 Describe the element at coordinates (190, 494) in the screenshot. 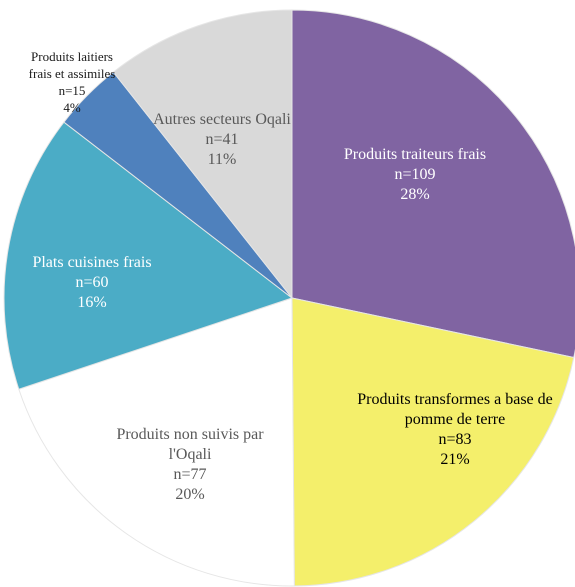

I see `label-line: 20%` at that location.